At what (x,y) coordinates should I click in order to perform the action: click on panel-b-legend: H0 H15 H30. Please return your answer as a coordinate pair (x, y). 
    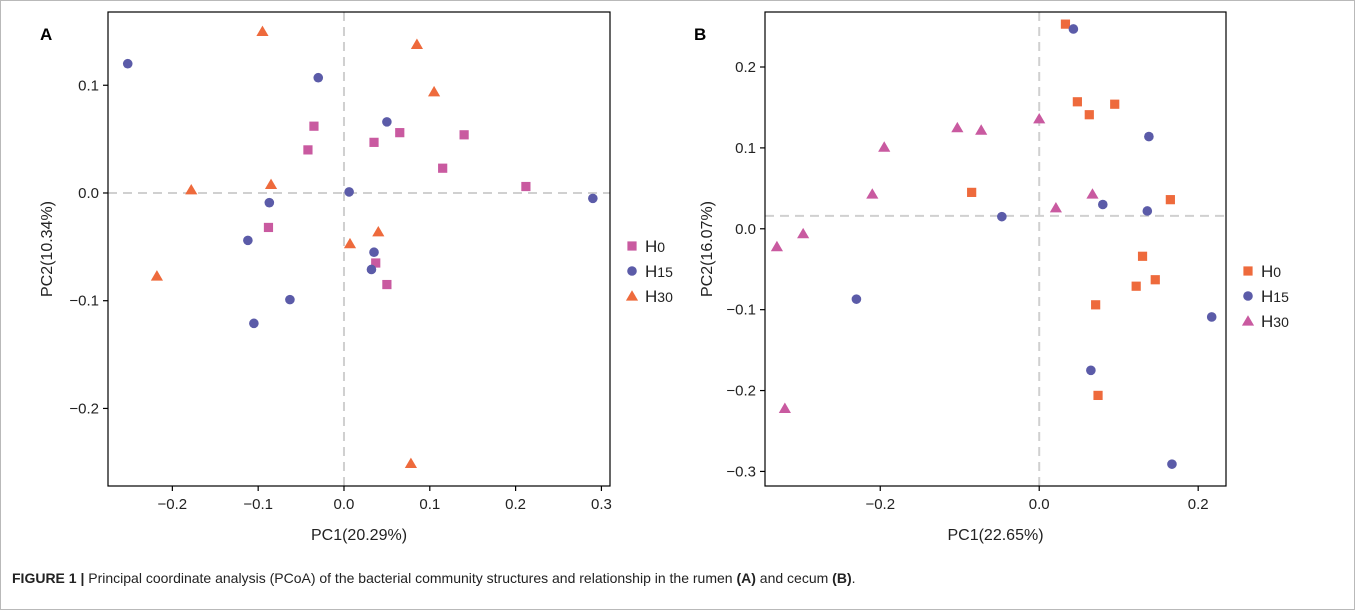
    Looking at the image, I should click on (1265, 296).